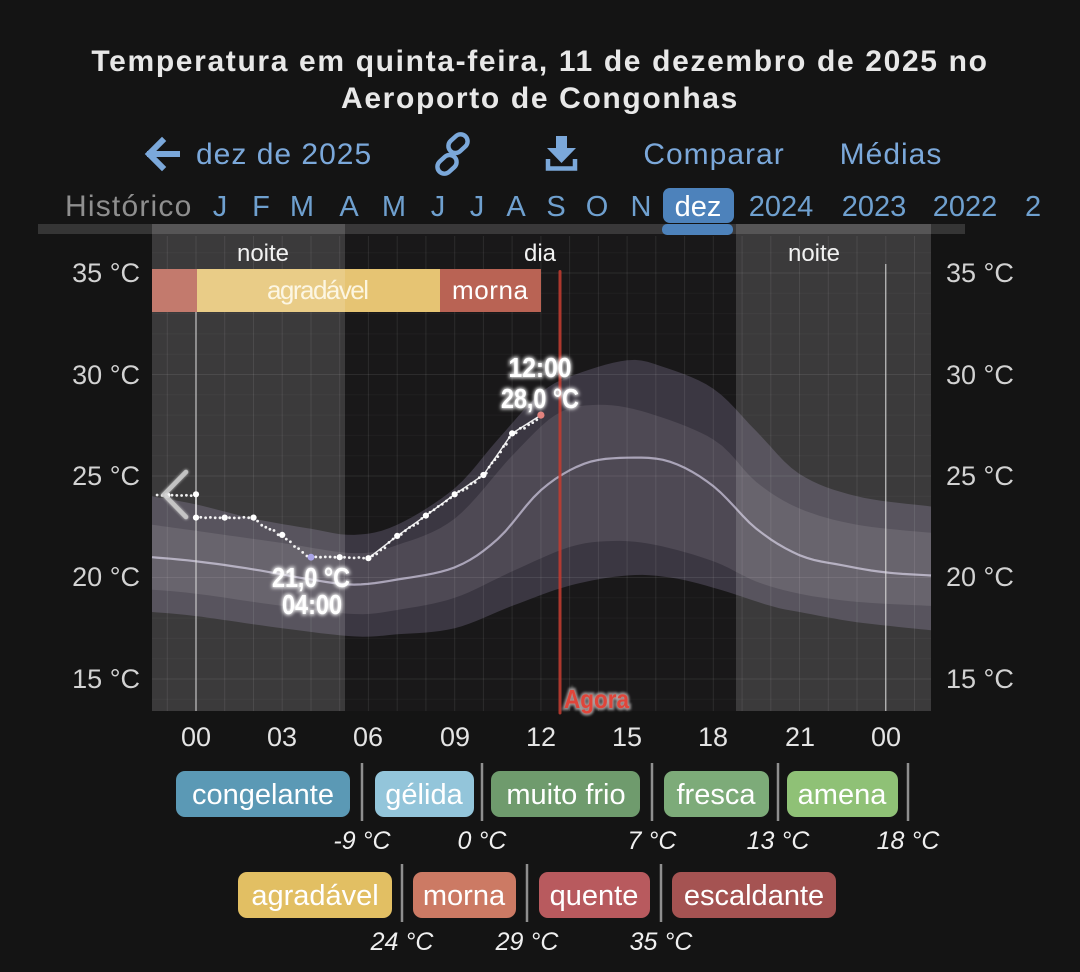 The image size is (1080, 972). I want to click on svg-text: dia, so click(540, 253).